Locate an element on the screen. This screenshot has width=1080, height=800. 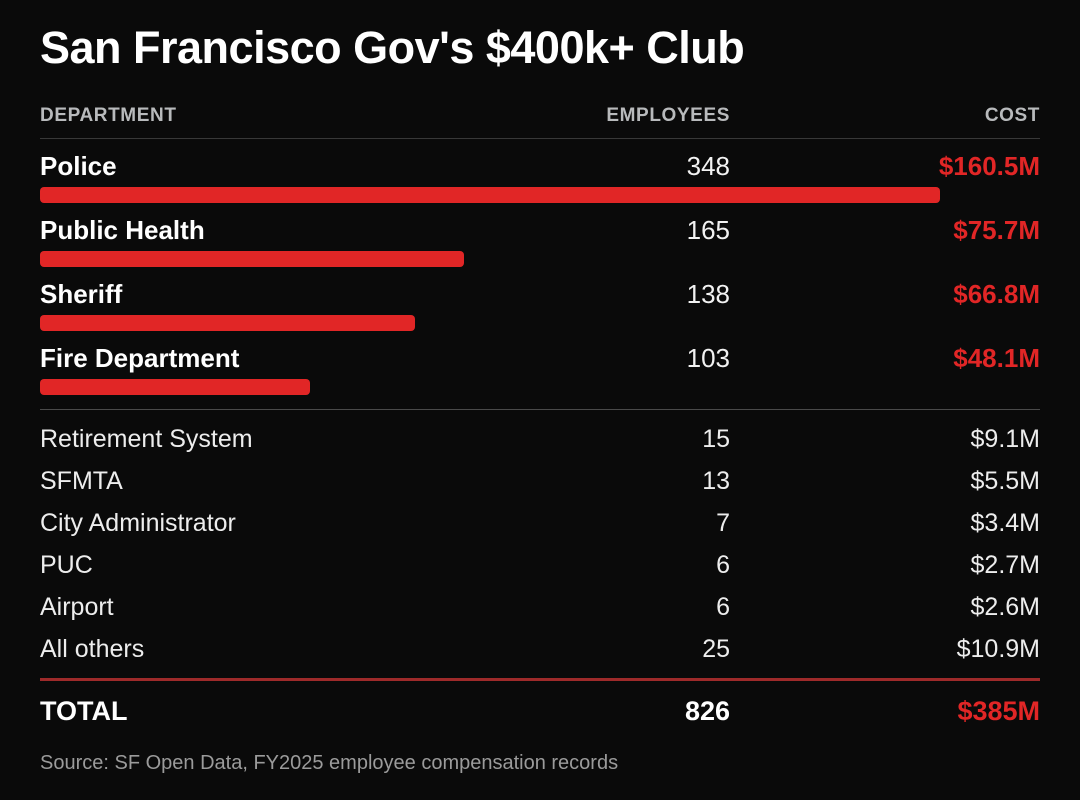
employee-count: 15 is located at coordinates (716, 438).